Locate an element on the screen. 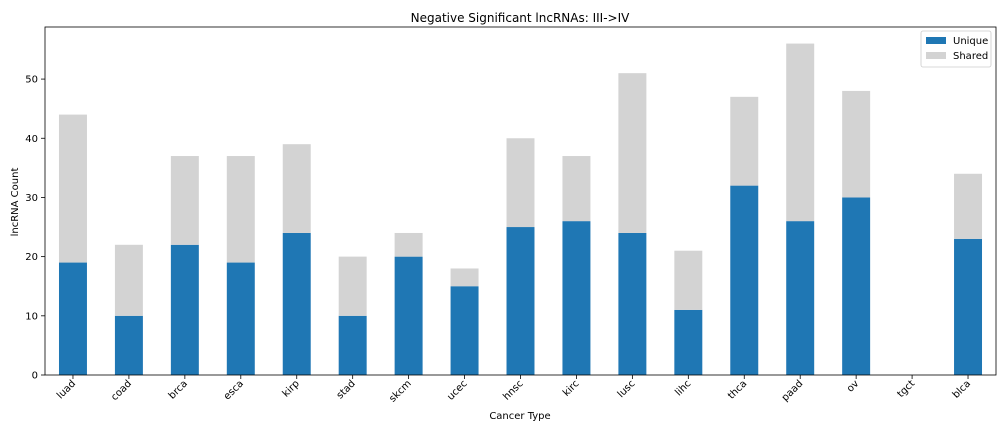  bar-unique-luad is located at coordinates (72, 318).